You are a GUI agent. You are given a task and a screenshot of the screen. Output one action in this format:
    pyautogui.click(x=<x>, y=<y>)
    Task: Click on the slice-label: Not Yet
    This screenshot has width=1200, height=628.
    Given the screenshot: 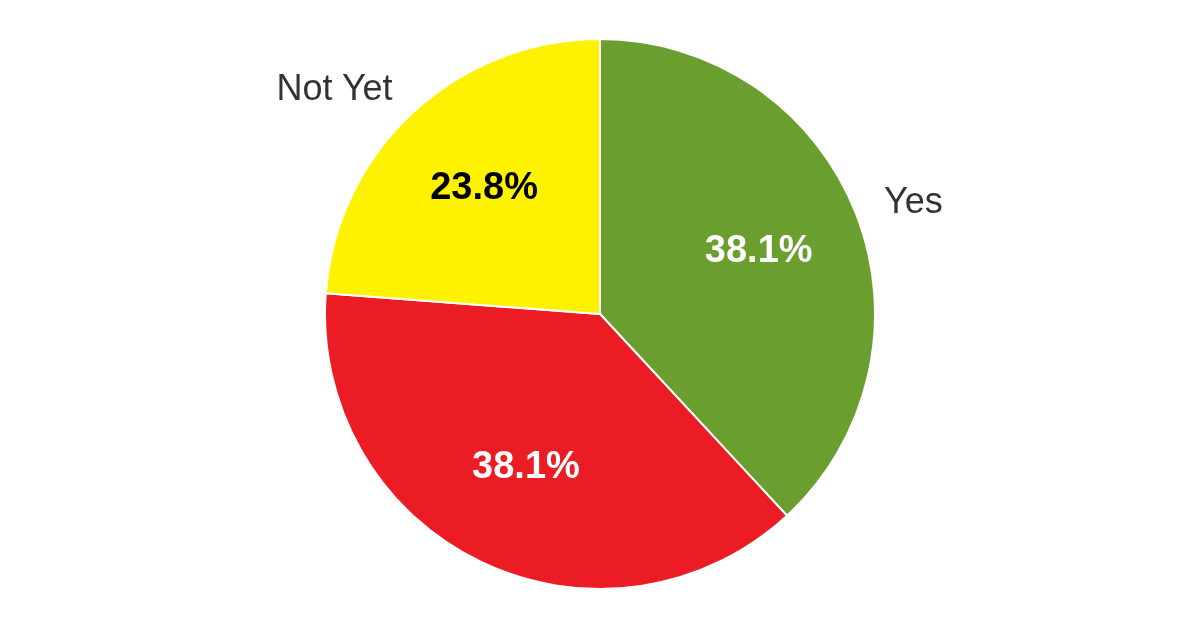 What is the action you would take?
    pyautogui.click(x=334, y=88)
    